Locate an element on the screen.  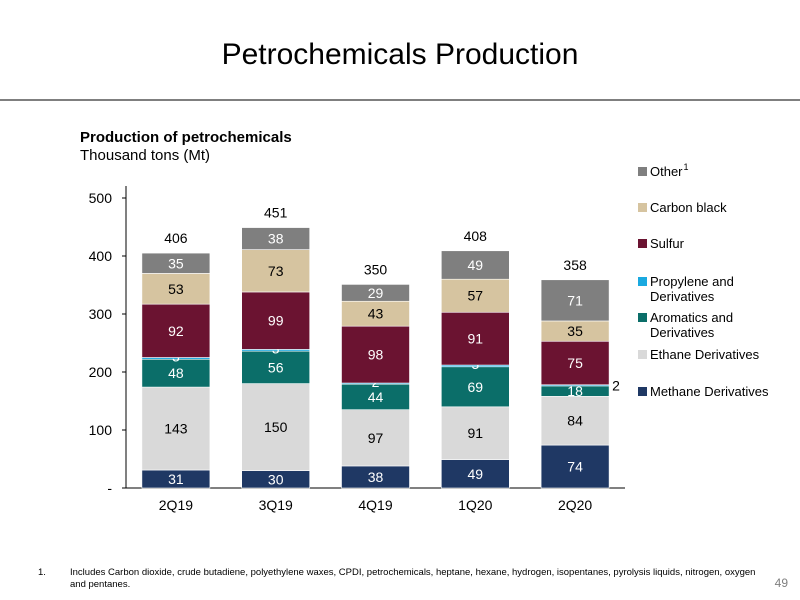
bar-data-label: 99 is located at coordinates (276, 321).